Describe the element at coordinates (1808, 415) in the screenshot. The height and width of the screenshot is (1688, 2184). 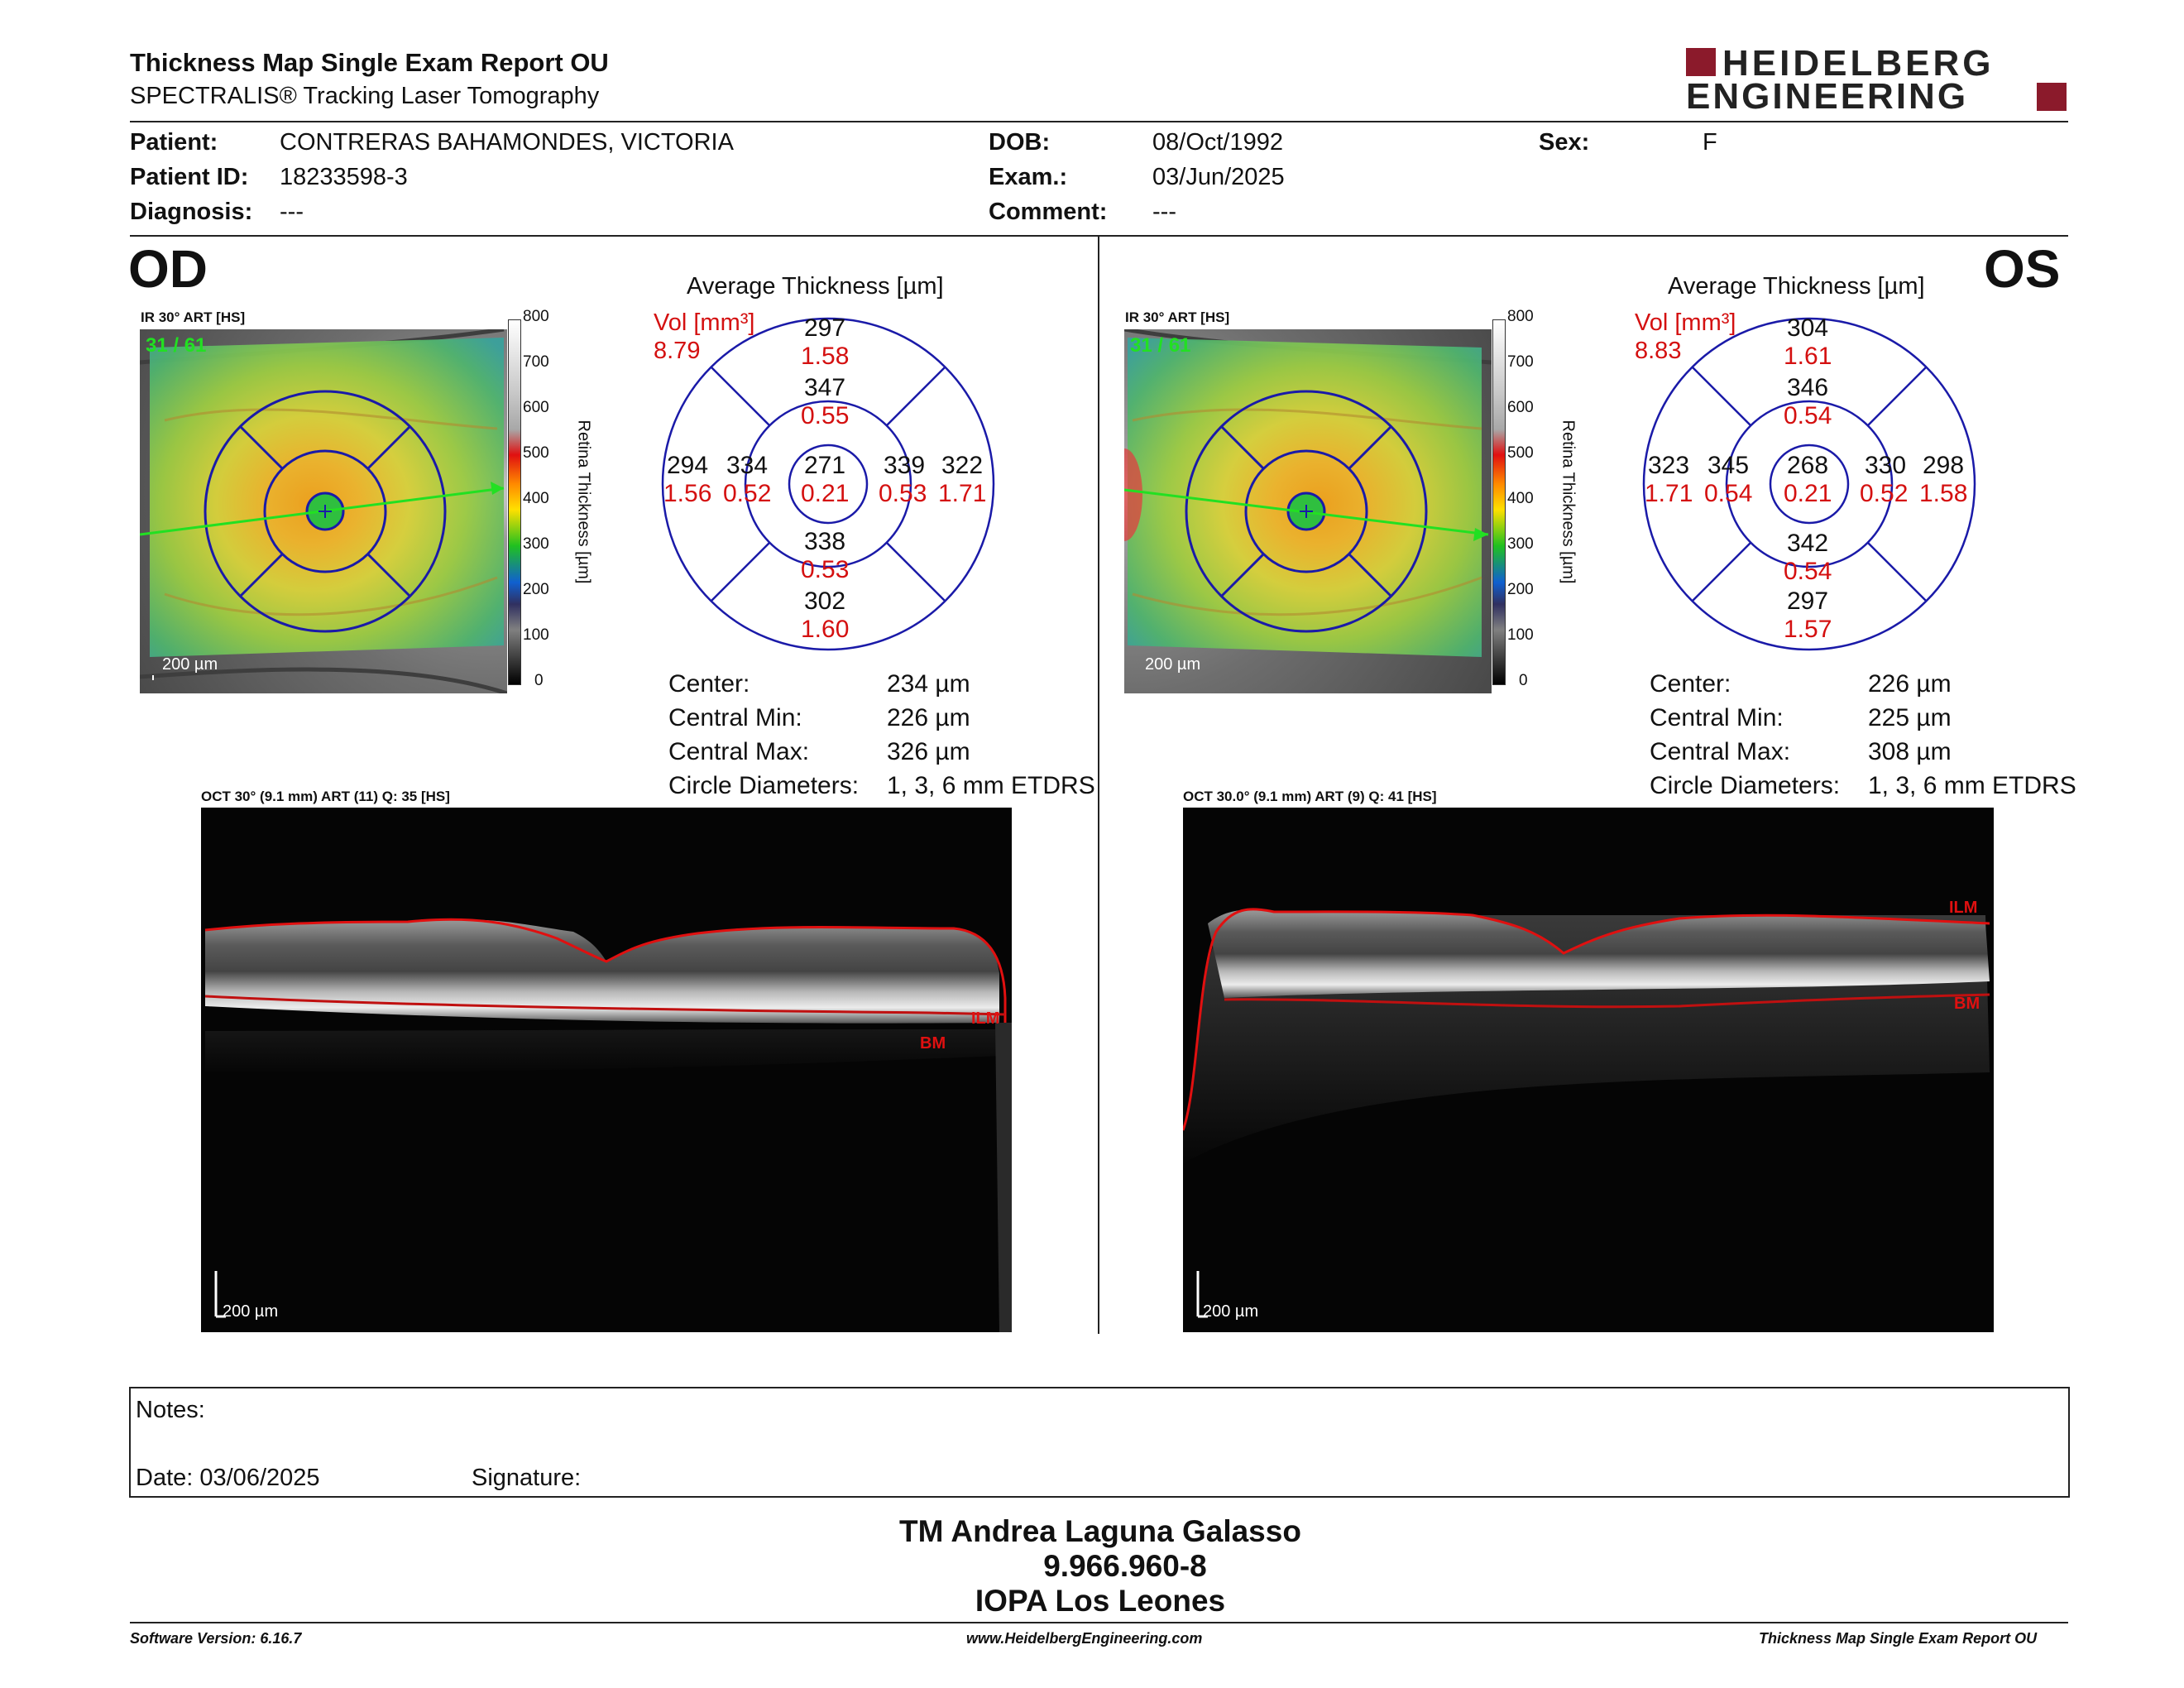
I see `os-inner-sup-v: 0.54` at that location.